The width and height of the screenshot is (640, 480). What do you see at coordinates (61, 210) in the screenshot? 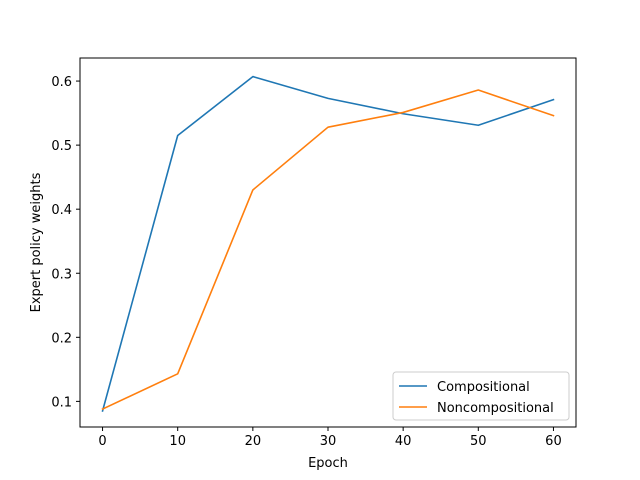
I see `y-tick-label: 0.4` at bounding box center [61, 210].